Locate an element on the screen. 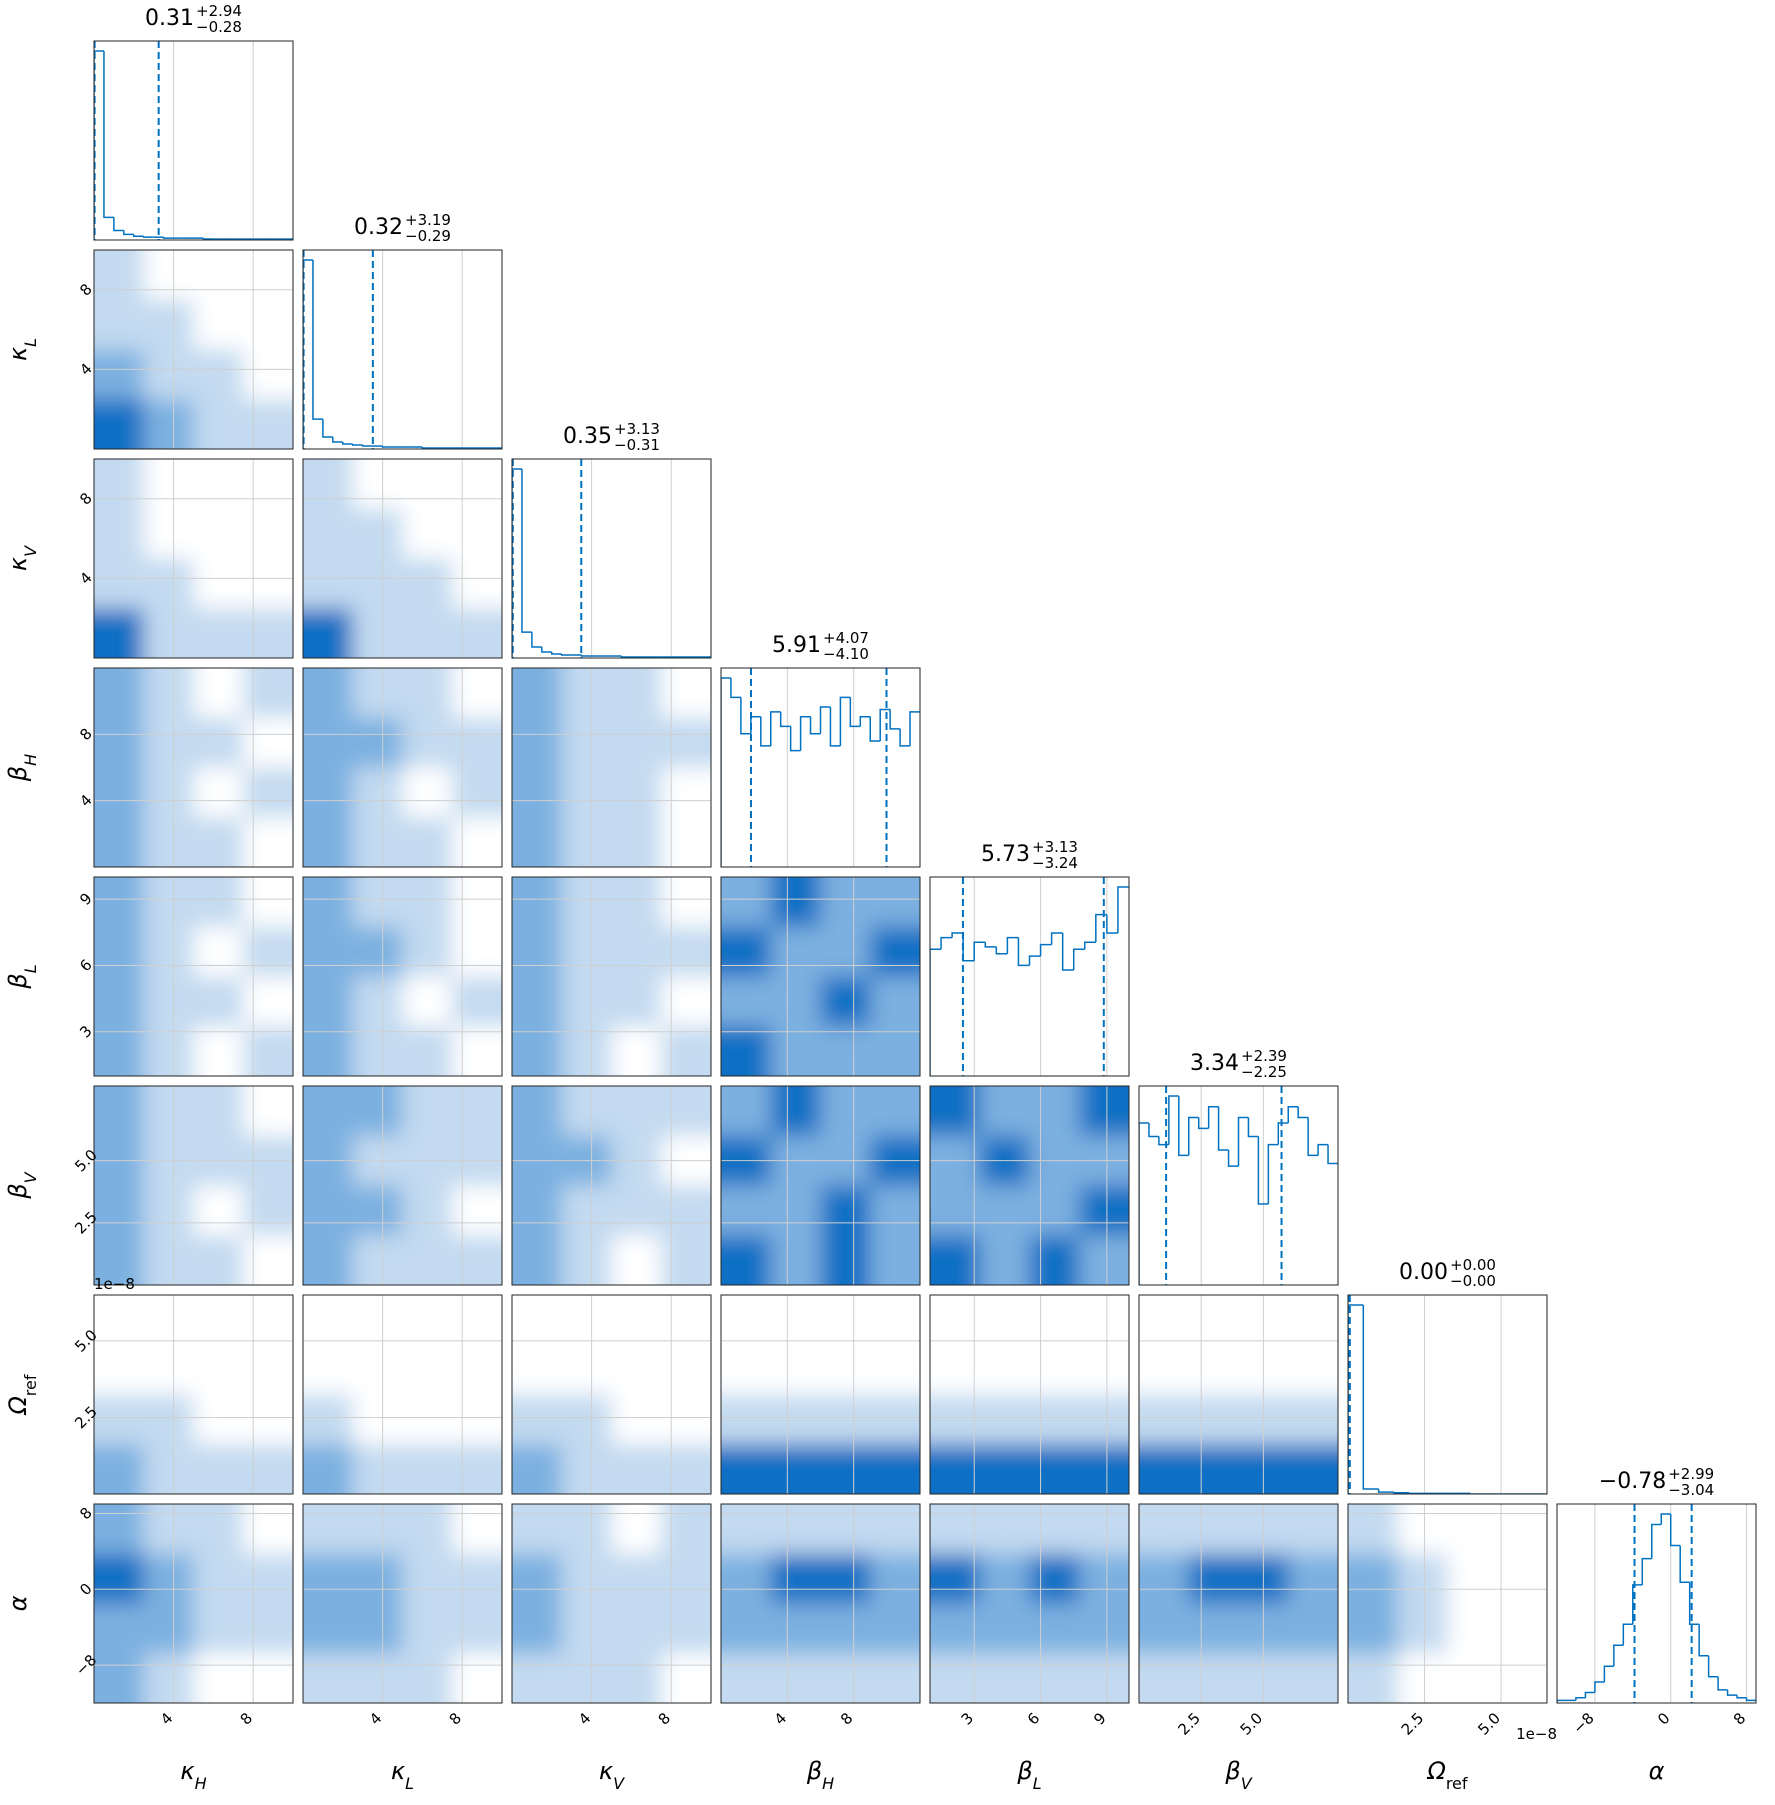 The image size is (1775, 1805). title-lower: −0.29 is located at coordinates (428, 236).